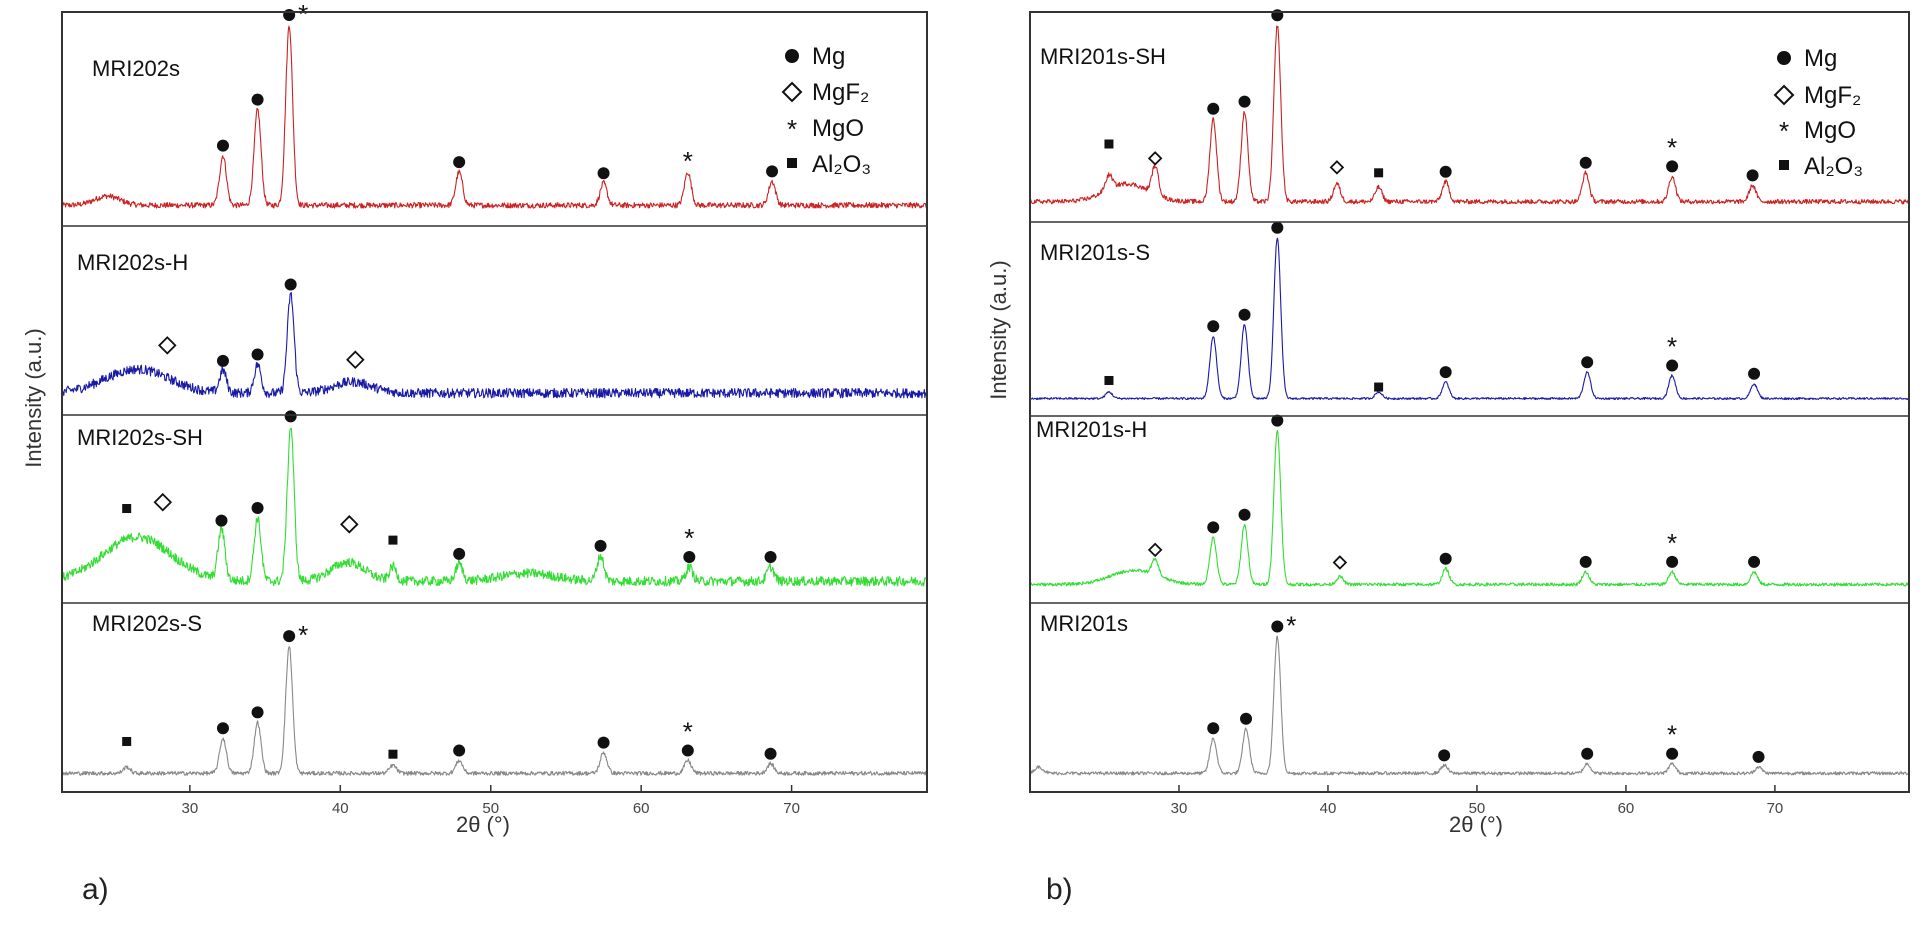 The width and height of the screenshot is (1925, 932). I want to click on panel-b-xtick-label-30: 30, so click(1179, 808).